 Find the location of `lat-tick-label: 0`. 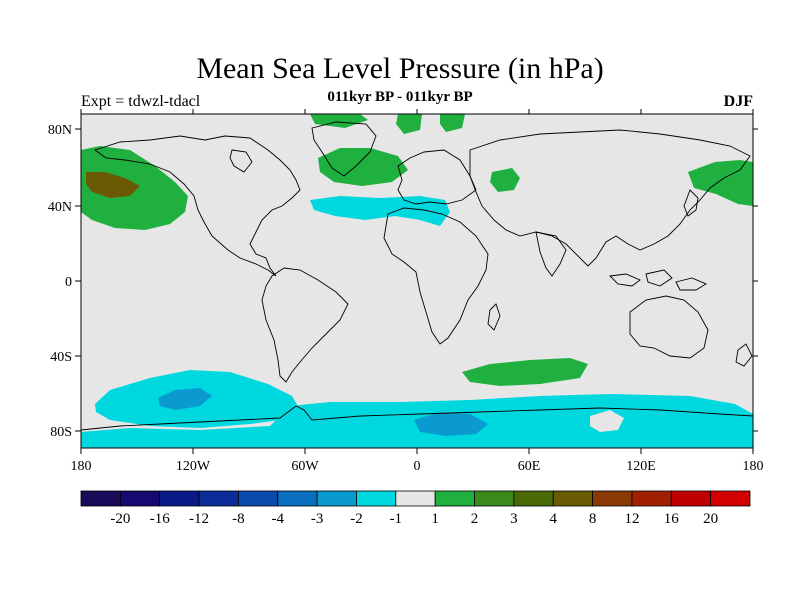

lat-tick-label: 0 is located at coordinates (68, 282).